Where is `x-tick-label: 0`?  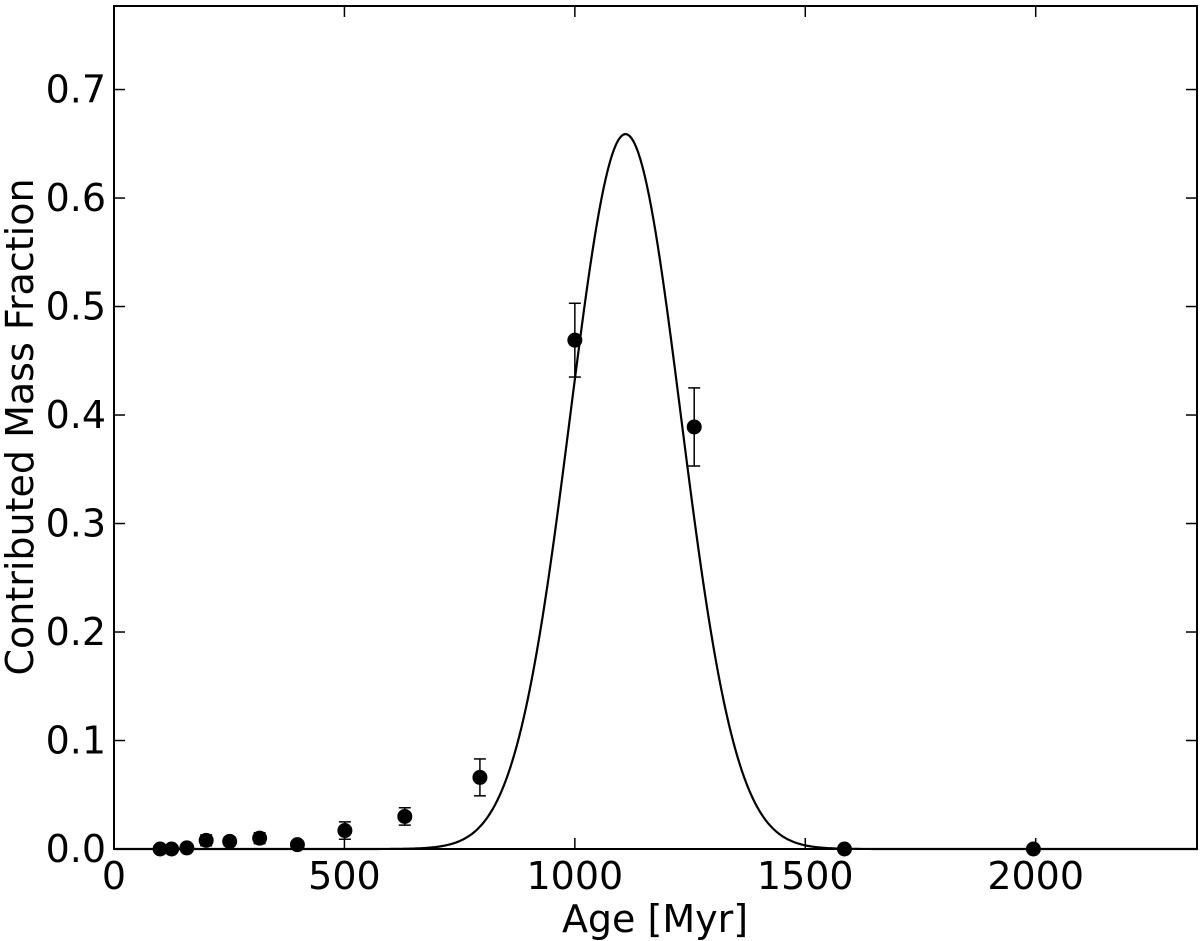
x-tick-label: 0 is located at coordinates (114, 876).